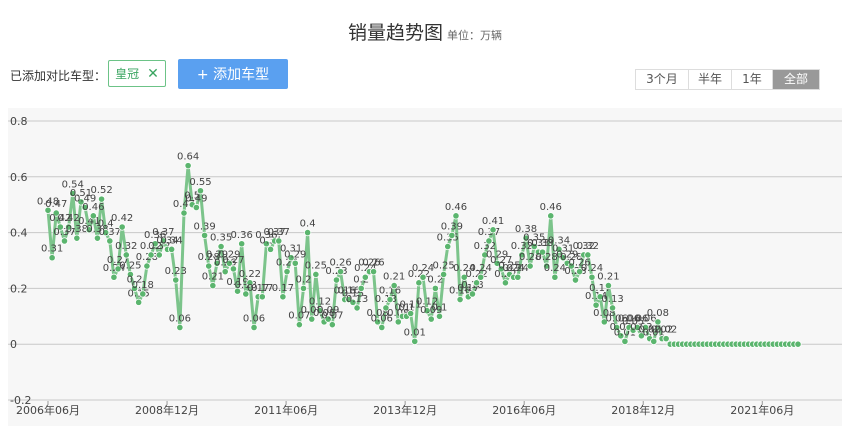 The image size is (850, 432). I want to click on y-tick-label: 0.2, so click(19, 288).